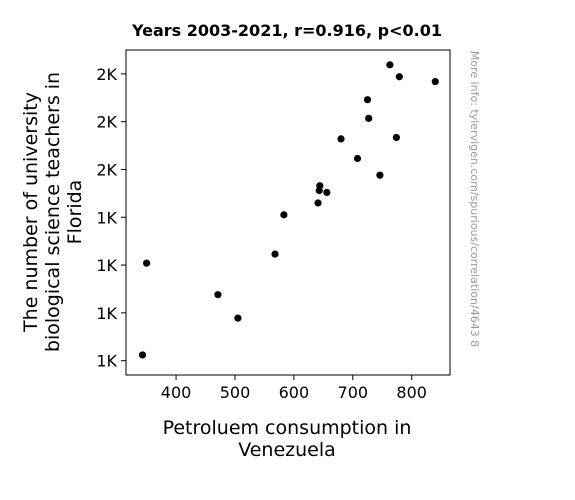 The width and height of the screenshot is (575, 500). Describe the element at coordinates (287, 450) in the screenshot. I see `x-axis-title-line-2: Venezuela` at that location.